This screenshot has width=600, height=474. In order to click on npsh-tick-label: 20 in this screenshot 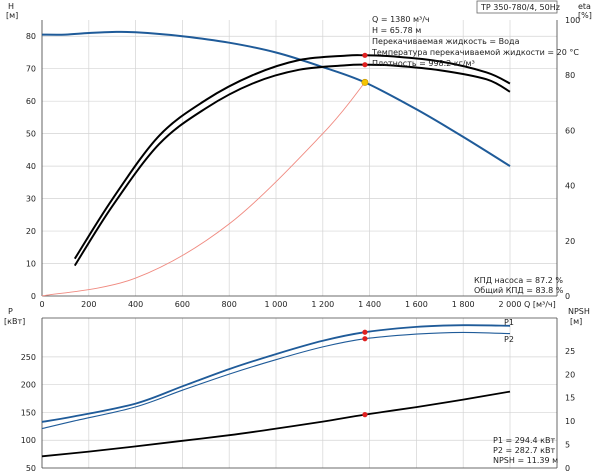, I will do `click(570, 374)`.